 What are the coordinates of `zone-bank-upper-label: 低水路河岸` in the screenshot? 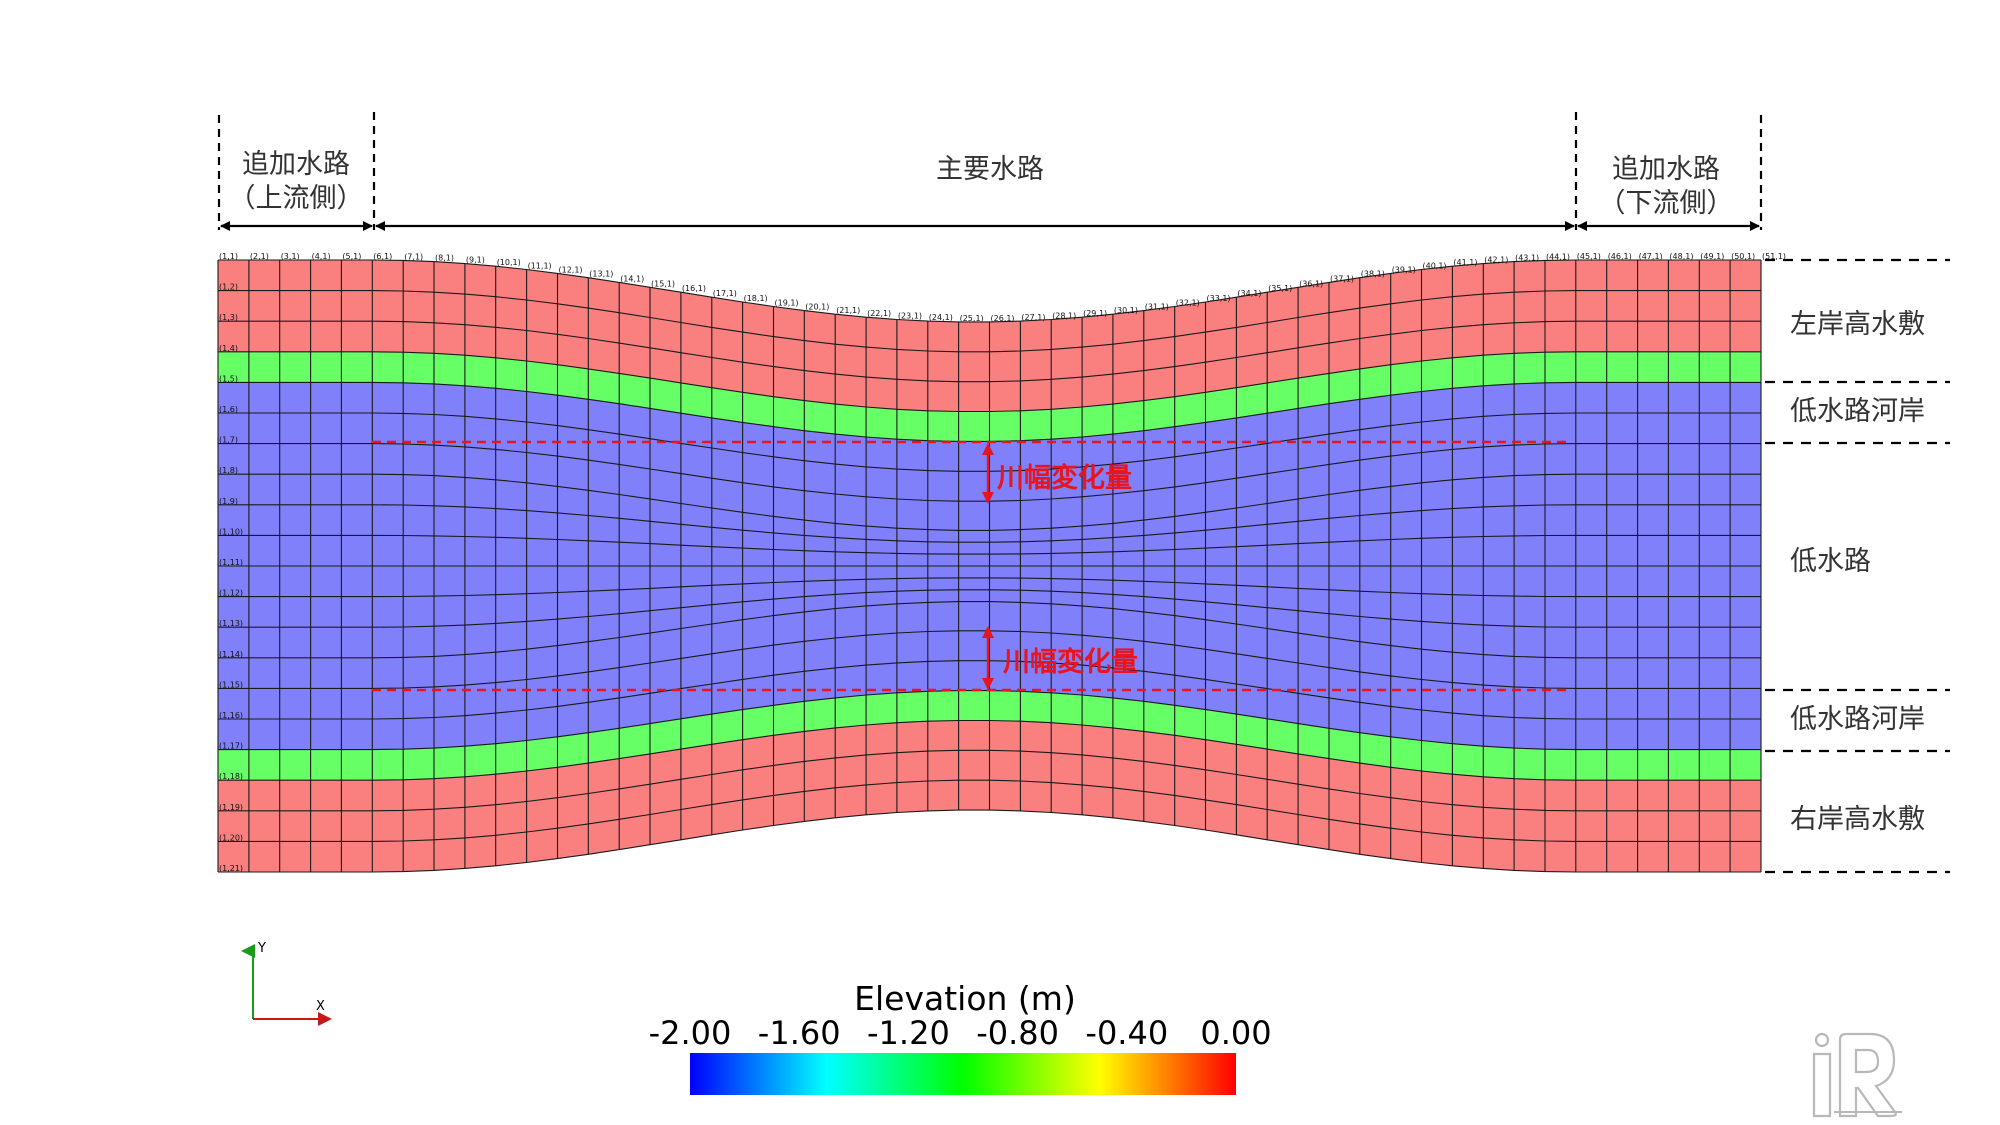 It's located at (1857, 411).